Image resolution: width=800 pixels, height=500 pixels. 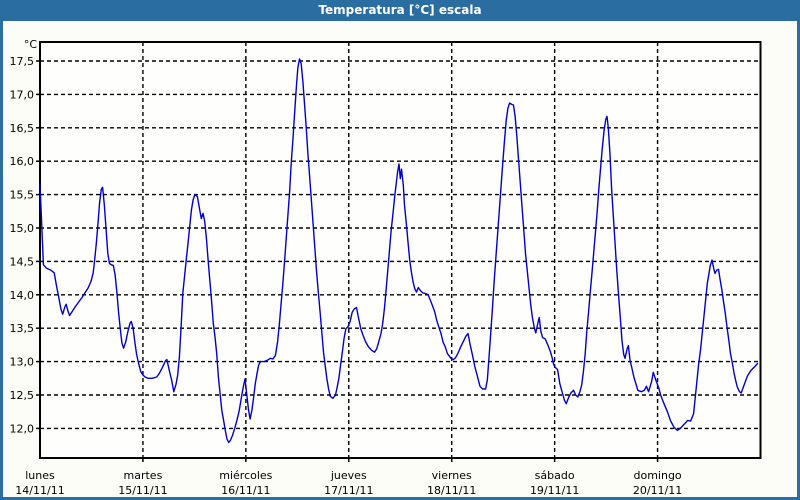 I want to click on date-label: 18/11/11, so click(x=451, y=490).